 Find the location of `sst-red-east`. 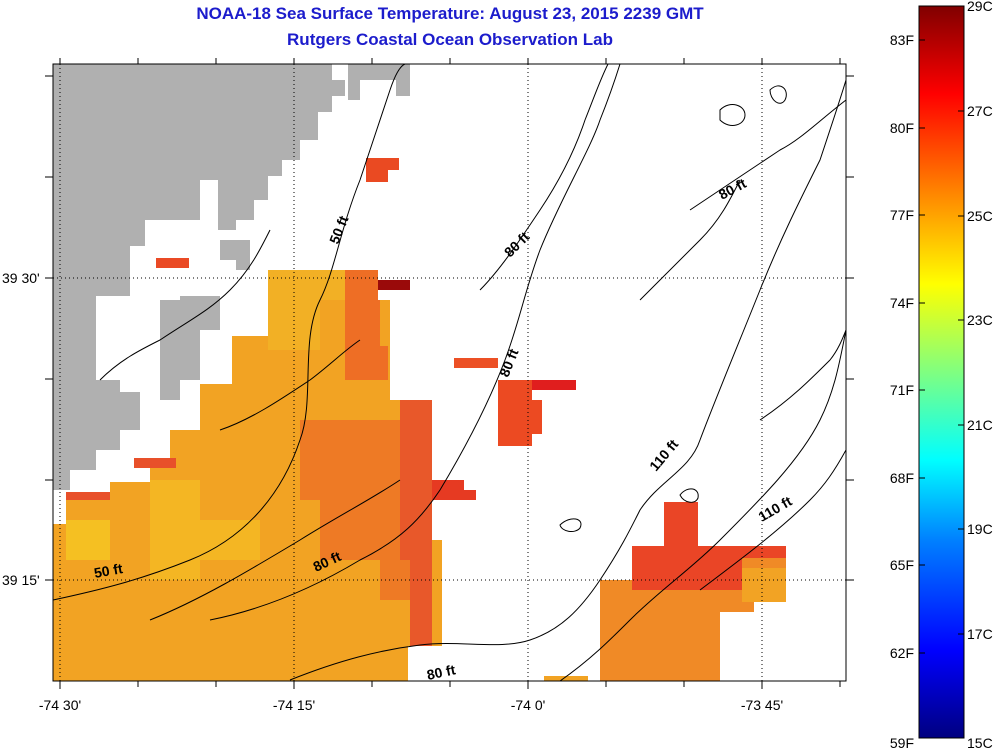

sst-red-east is located at coordinates (416, 523).